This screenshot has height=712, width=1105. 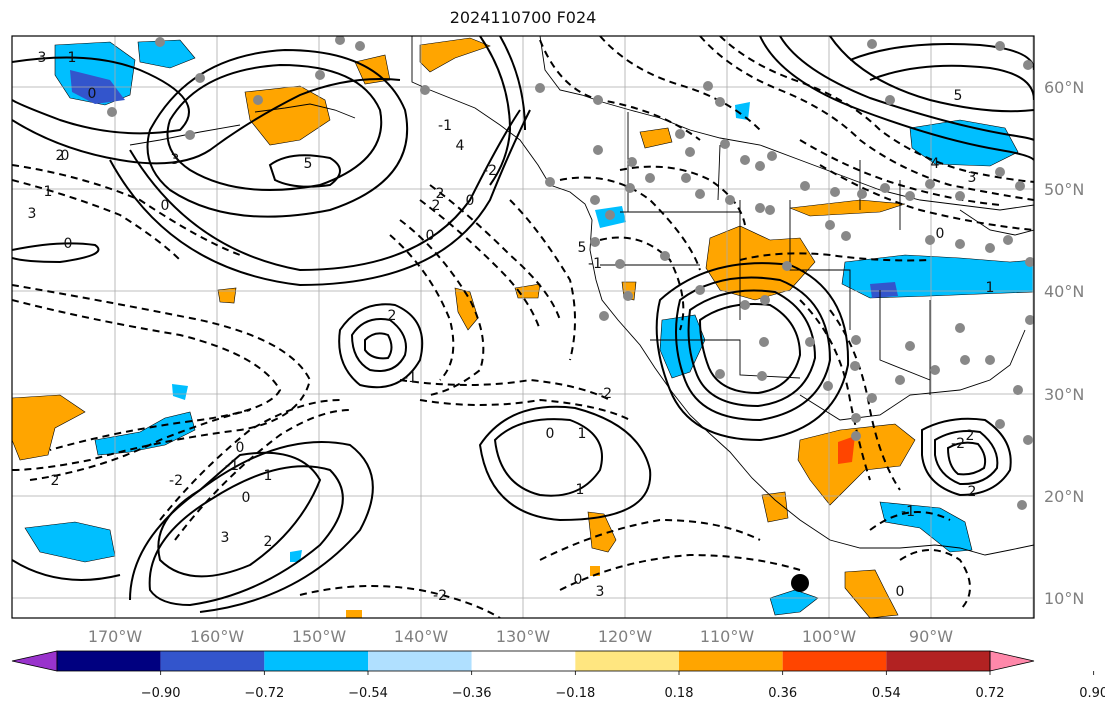 What do you see at coordinates (1012, 661) in the screenshot?
I see `colorbar-extend-high` at bounding box center [1012, 661].